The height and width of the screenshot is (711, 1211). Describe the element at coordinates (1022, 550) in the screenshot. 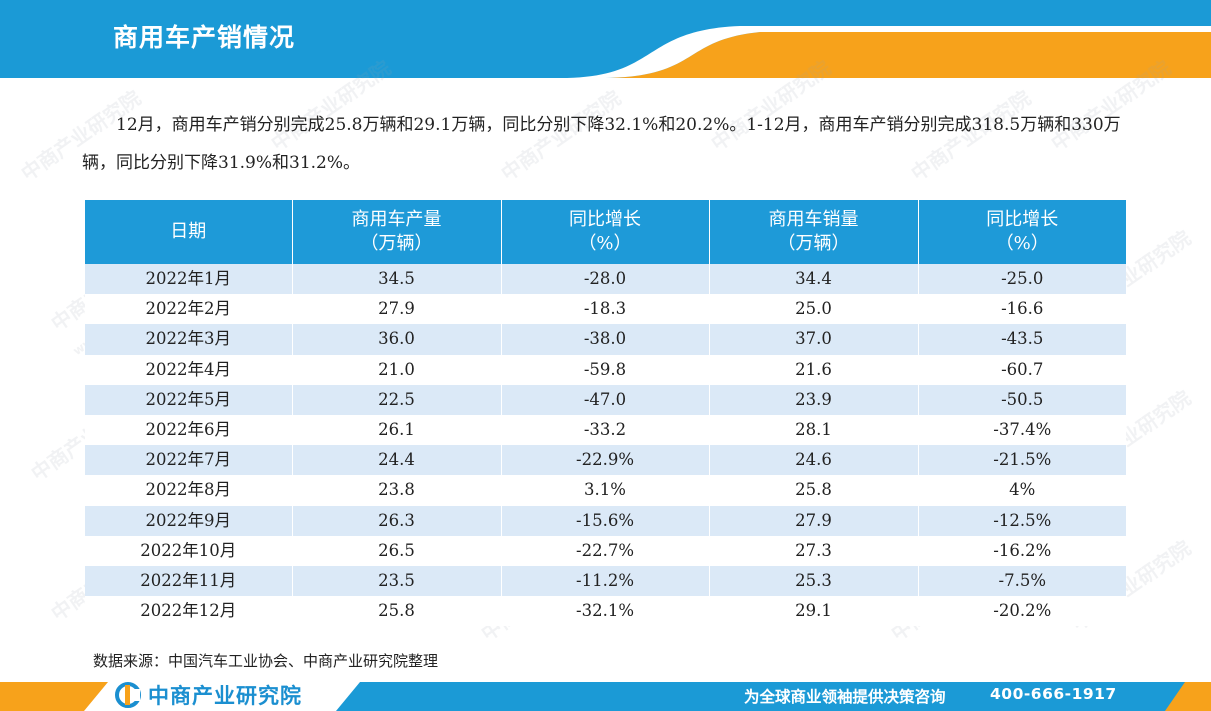

I see `cell-sales-yoy: -16.2%` at that location.